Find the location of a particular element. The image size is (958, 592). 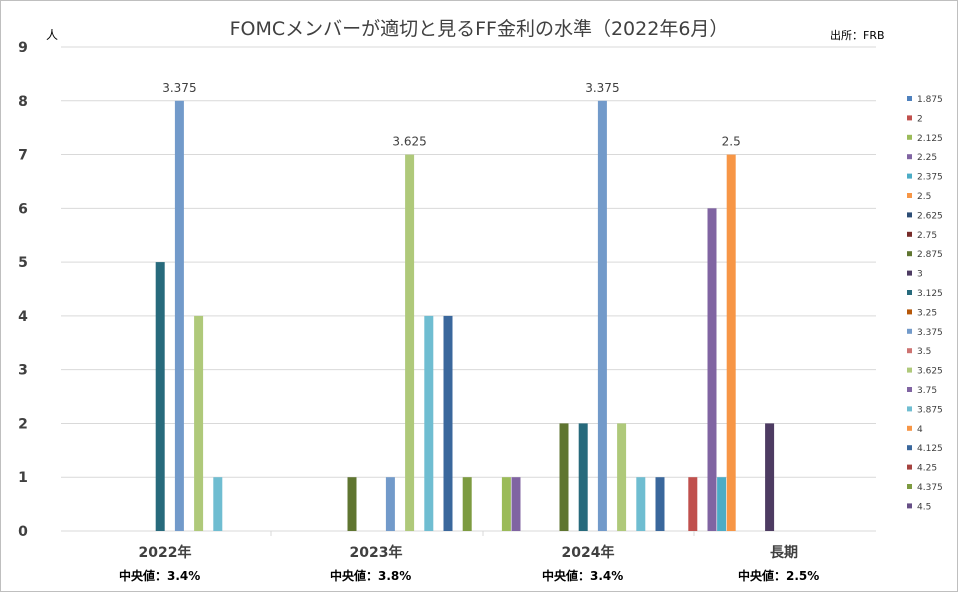

y-tick-label: 9 is located at coordinates (23, 48).